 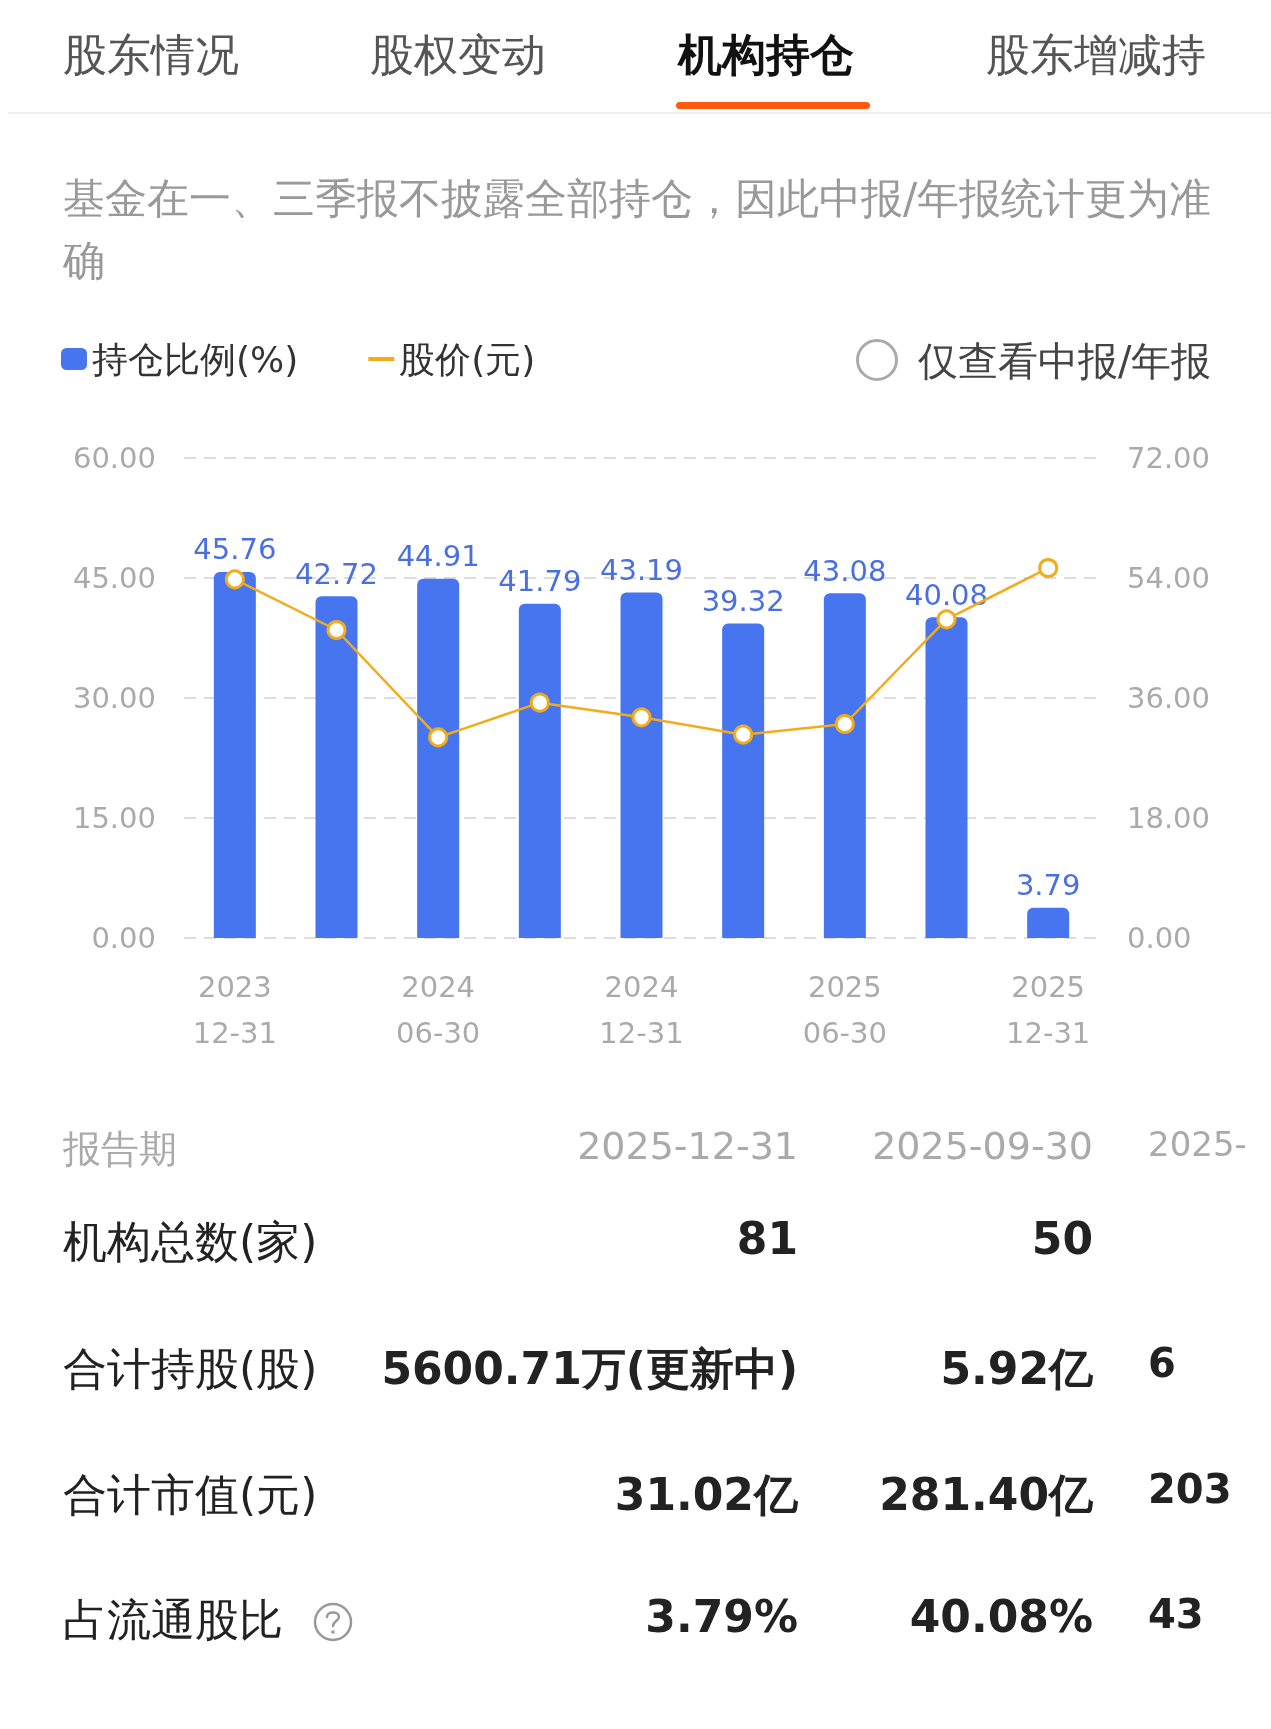 What do you see at coordinates (438, 556) in the screenshot?
I see `data-label: 44.91` at bounding box center [438, 556].